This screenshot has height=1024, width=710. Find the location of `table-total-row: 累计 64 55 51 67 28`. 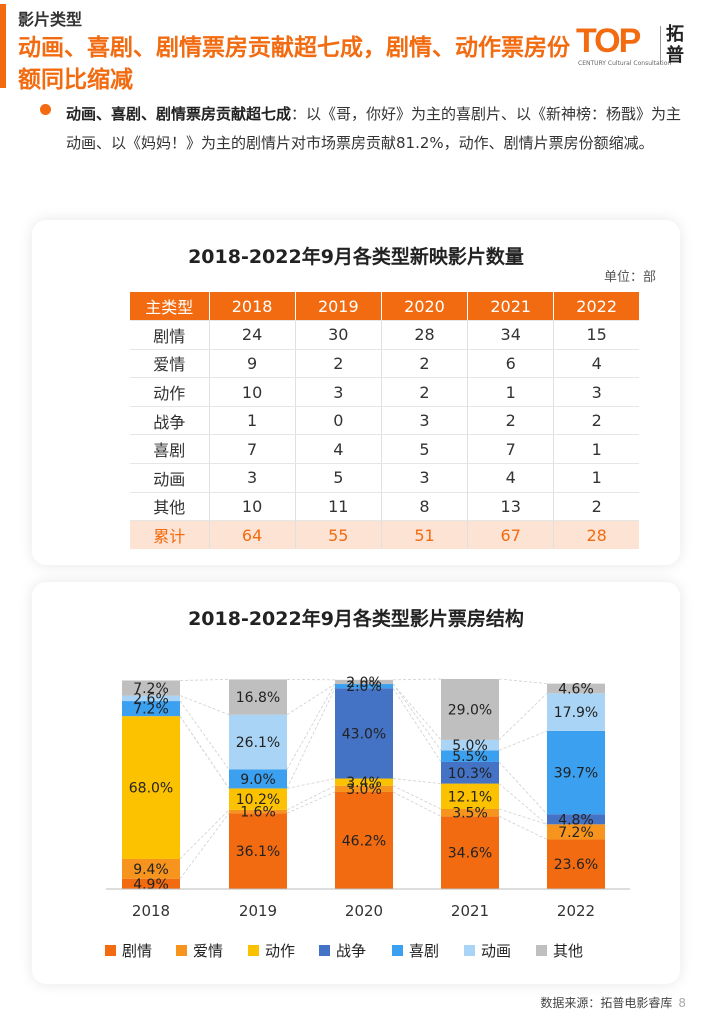

table-total-row: 累计 64 55 51 67 28 is located at coordinates (384, 535).